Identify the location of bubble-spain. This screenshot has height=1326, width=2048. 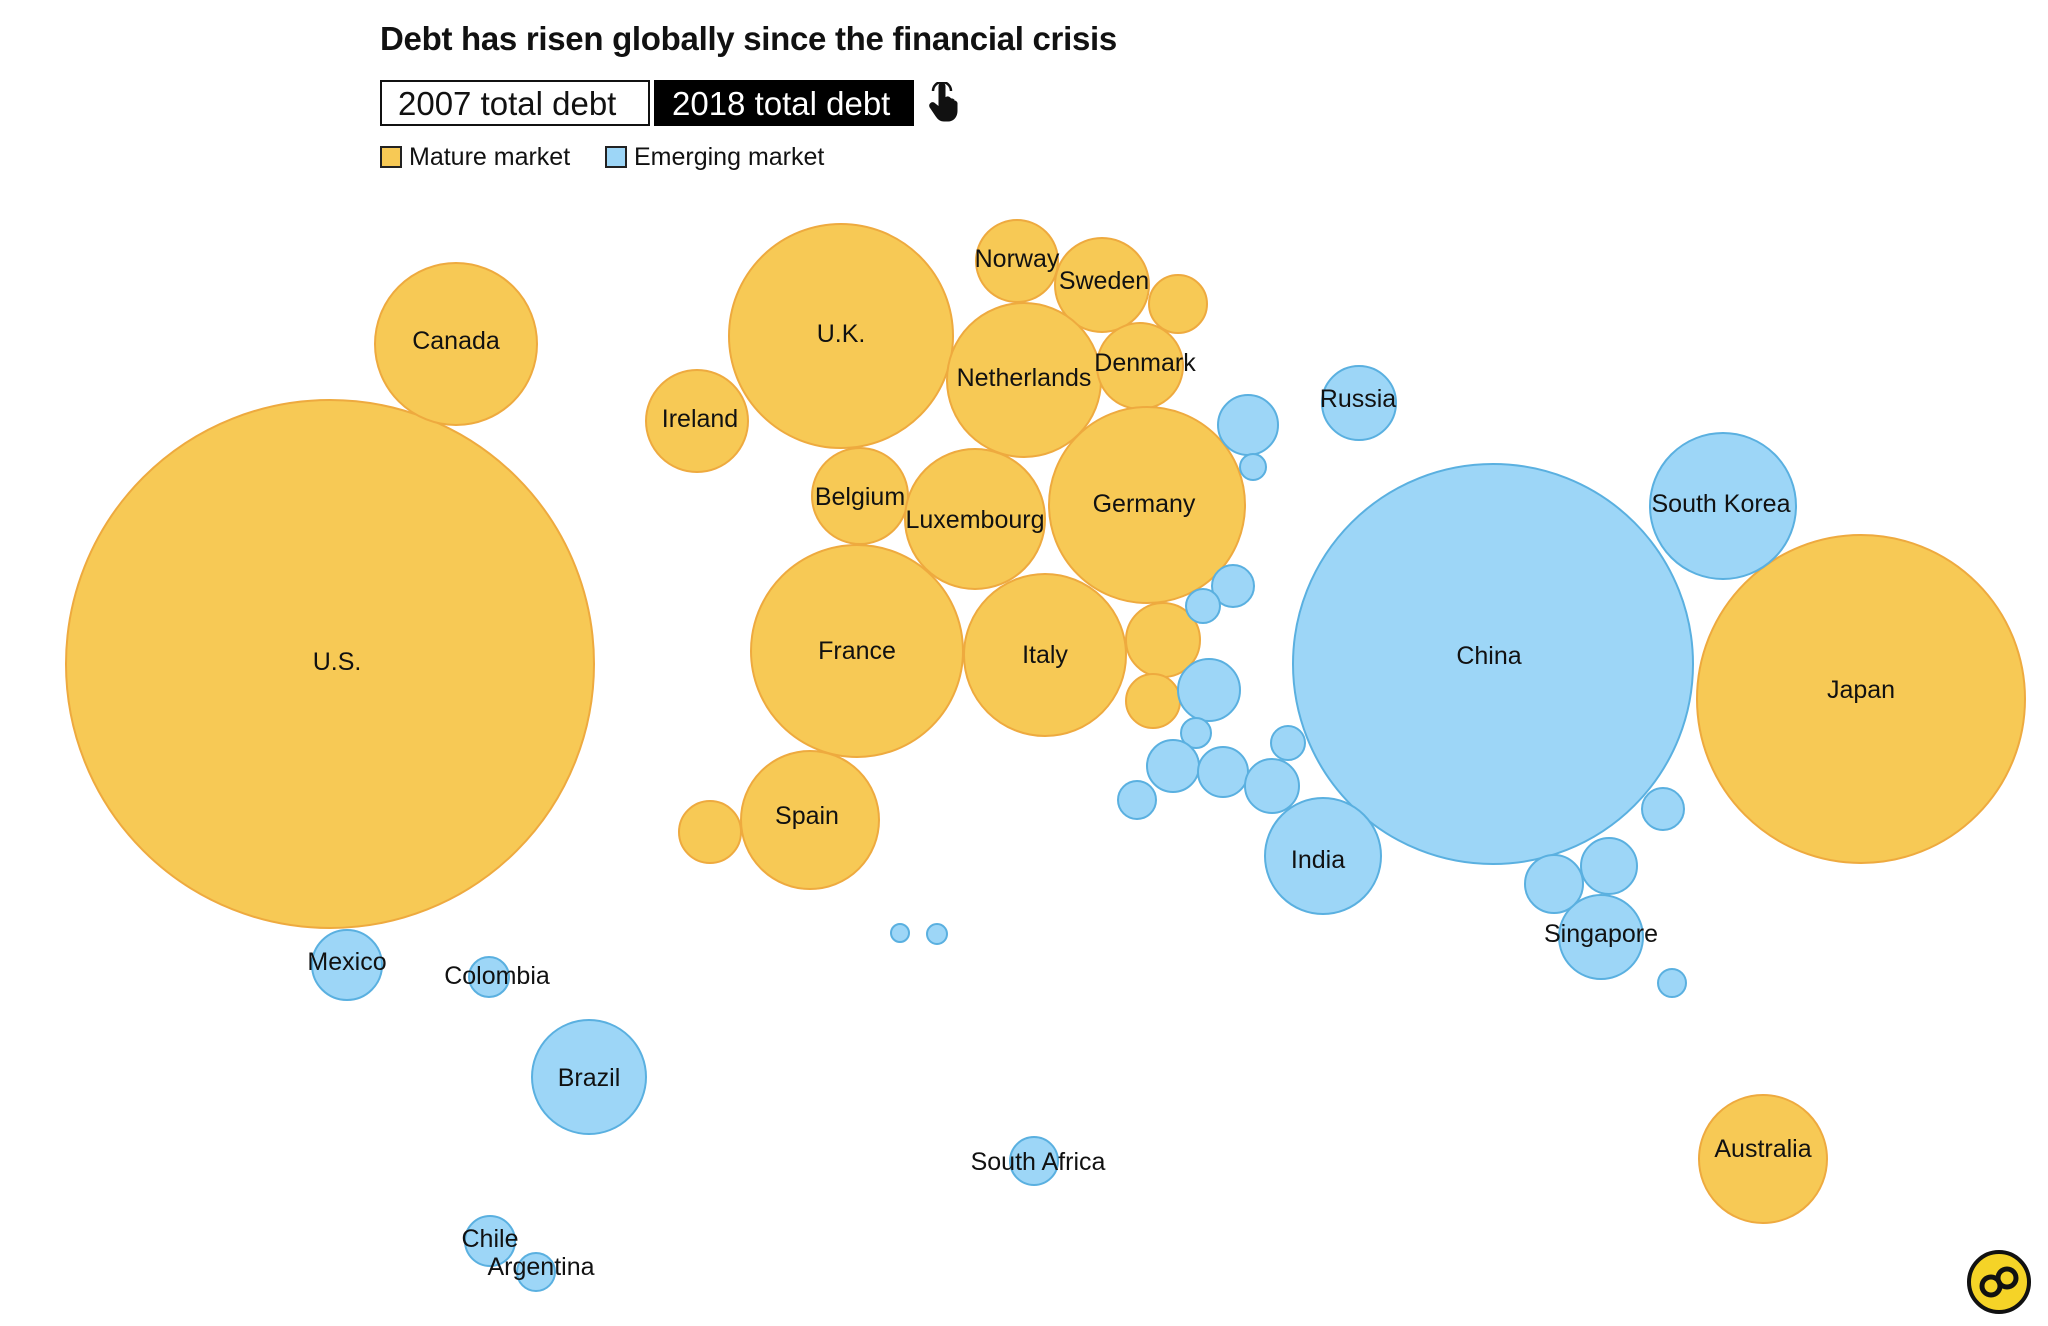
(810, 820).